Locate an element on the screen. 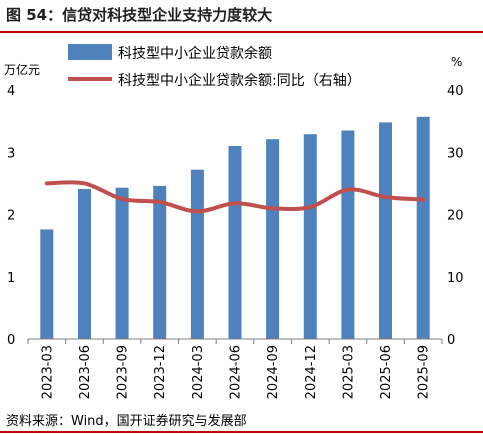 The width and height of the screenshot is (483, 434). right-tick-20: 20 is located at coordinates (455, 216).